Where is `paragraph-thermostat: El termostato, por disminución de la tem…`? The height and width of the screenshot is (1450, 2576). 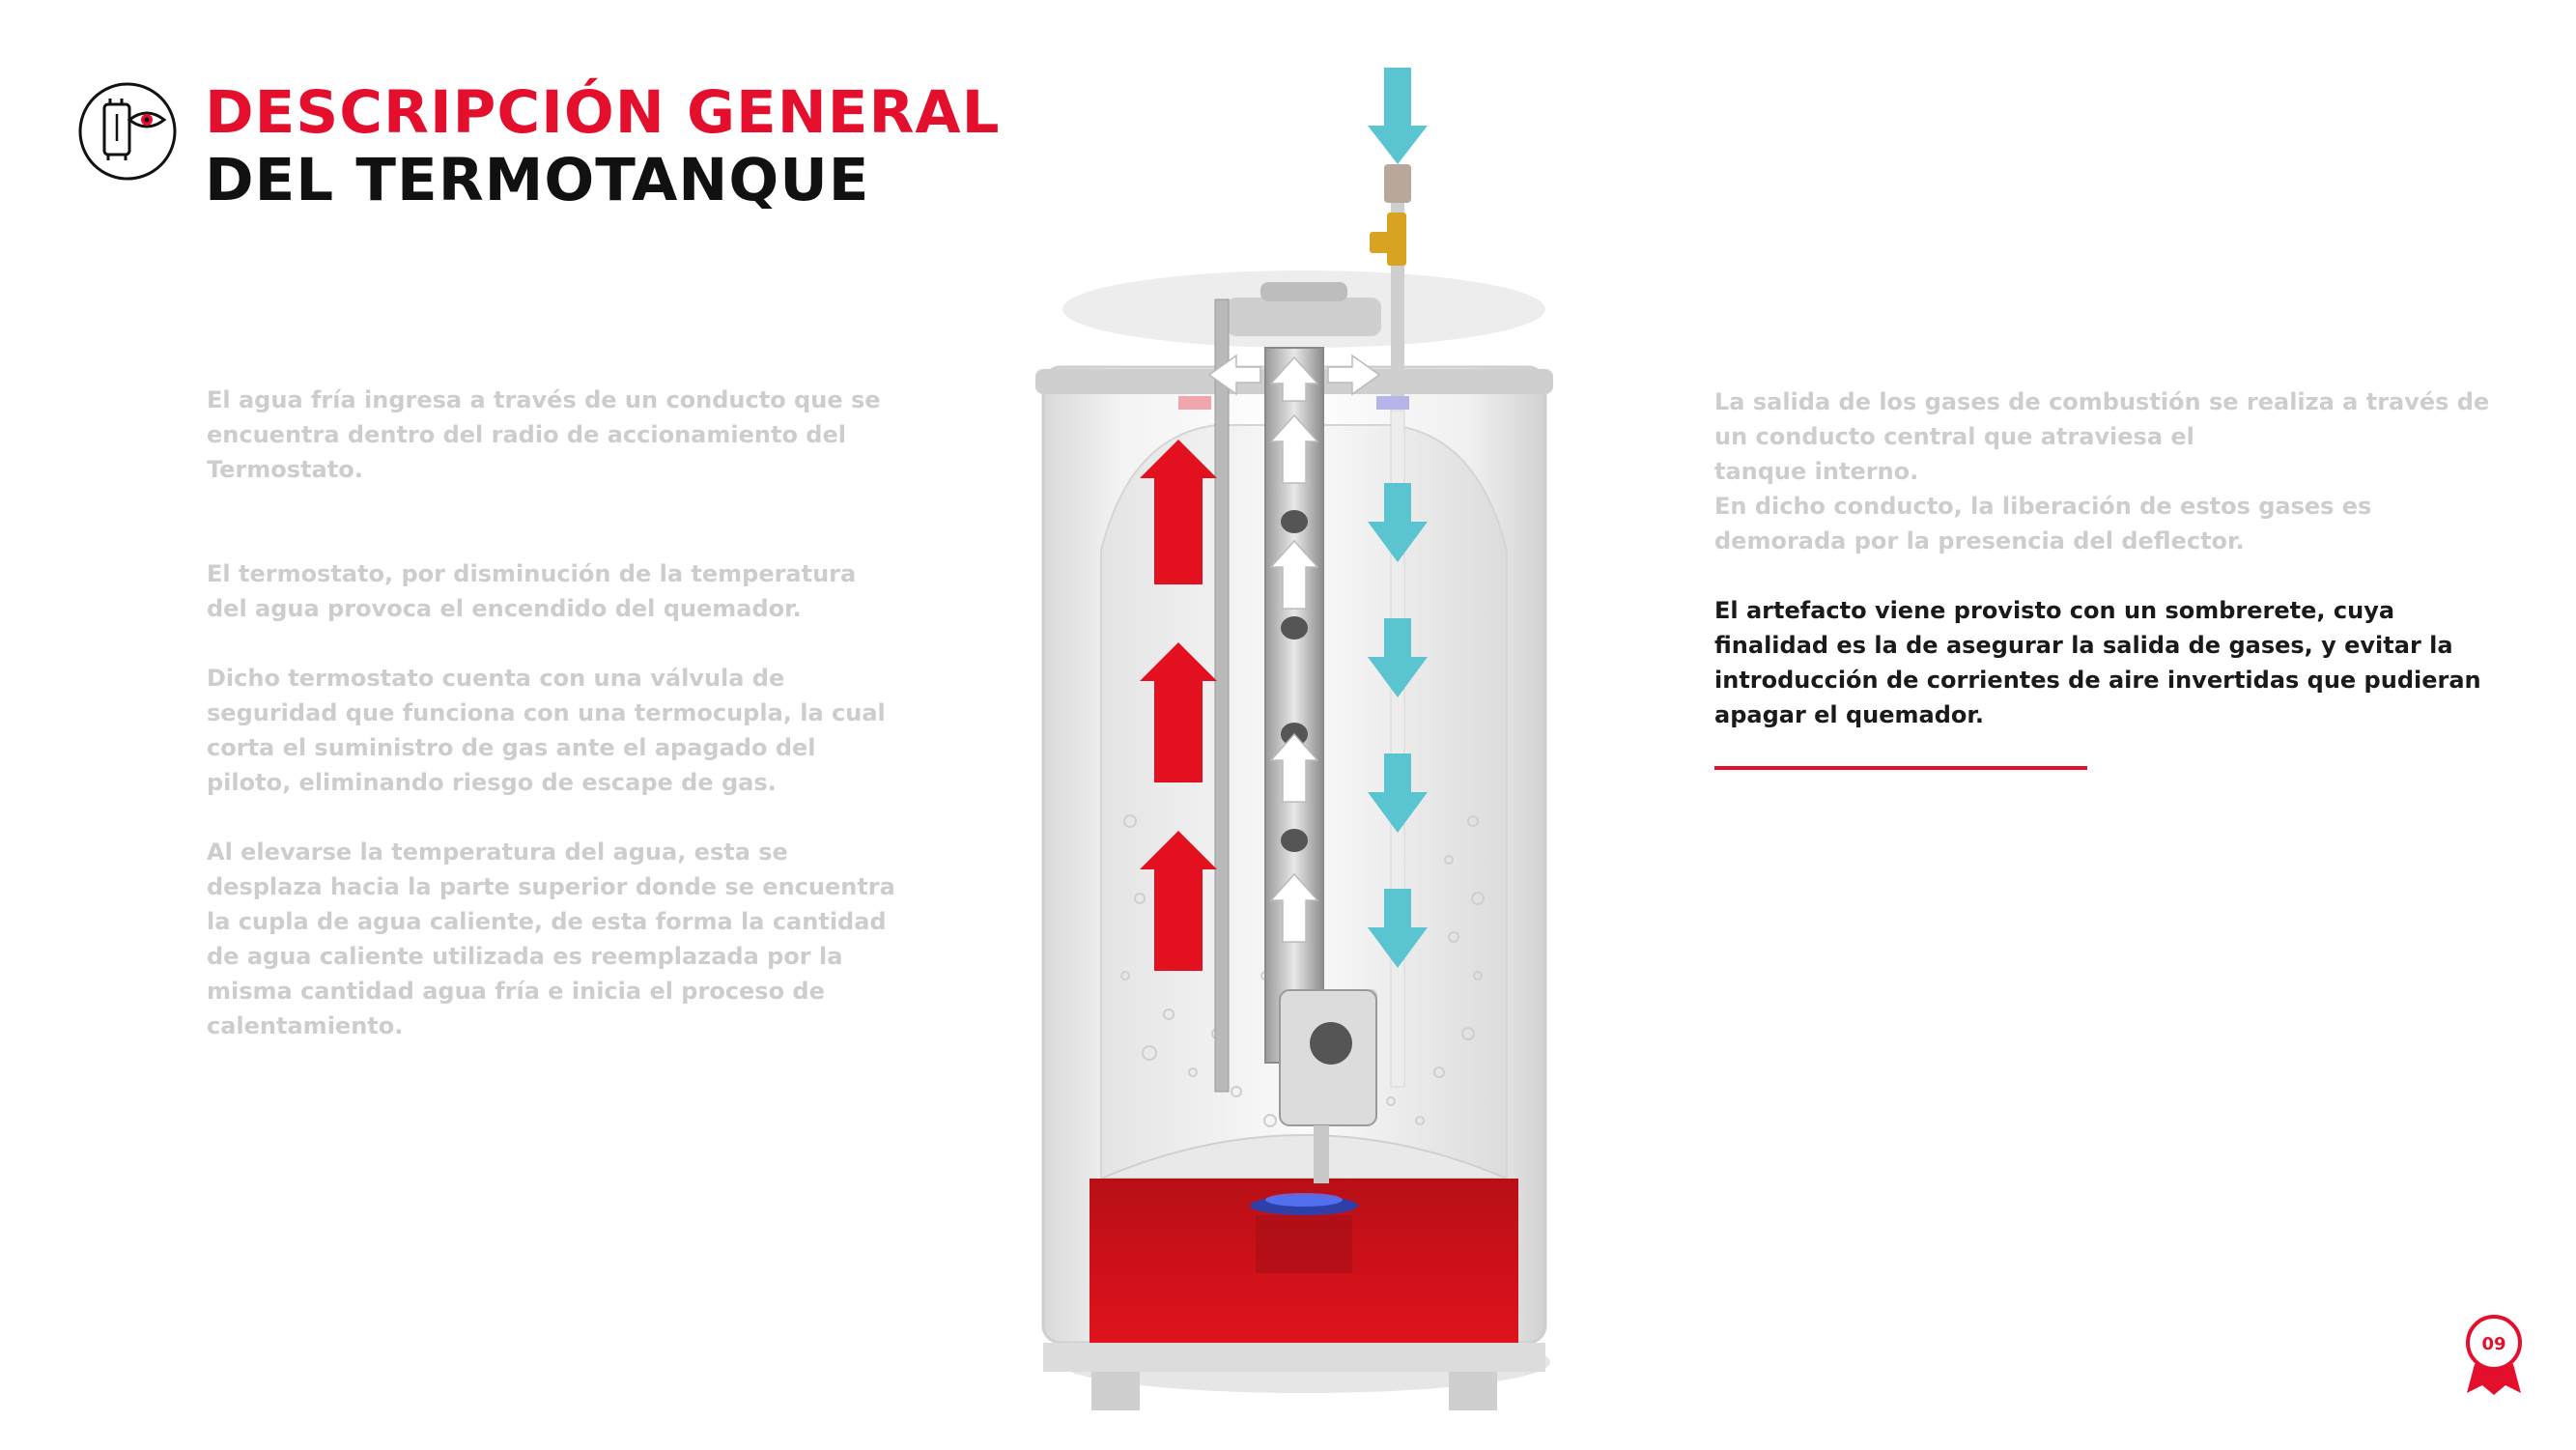
paragraph-thermostat: El termostato, por disminución de la tem… is located at coordinates (532, 591).